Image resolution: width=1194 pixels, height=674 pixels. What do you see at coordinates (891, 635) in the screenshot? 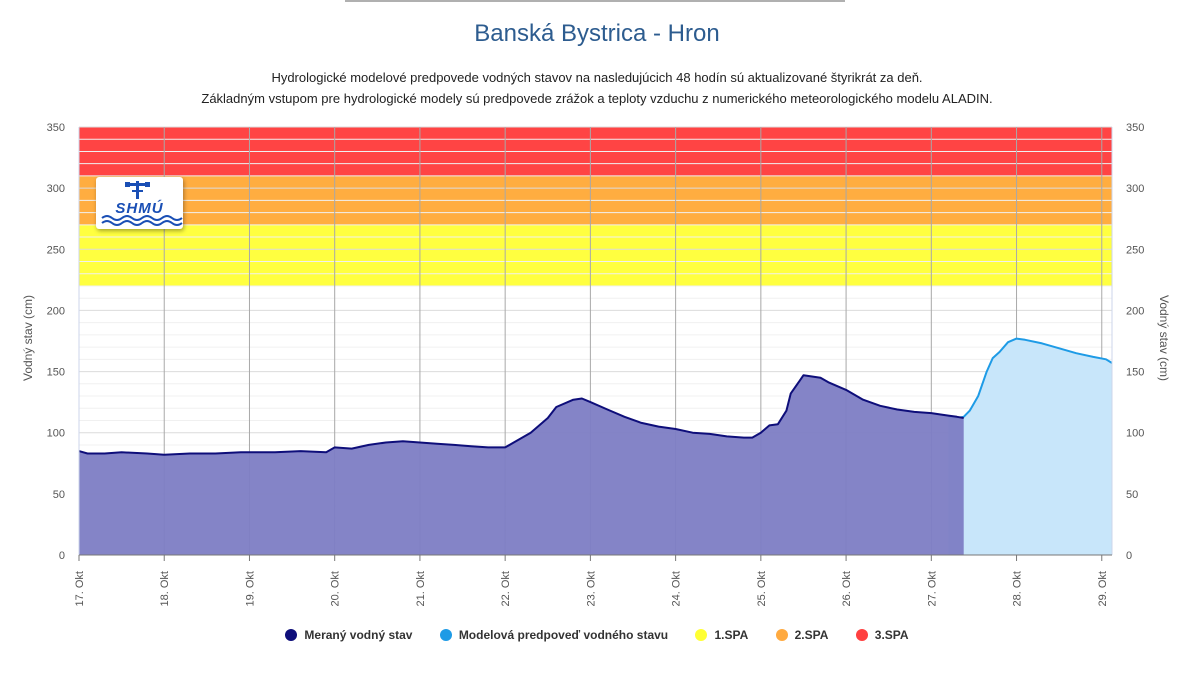
I see `legend-label-spa3: 3.SPA` at bounding box center [891, 635].